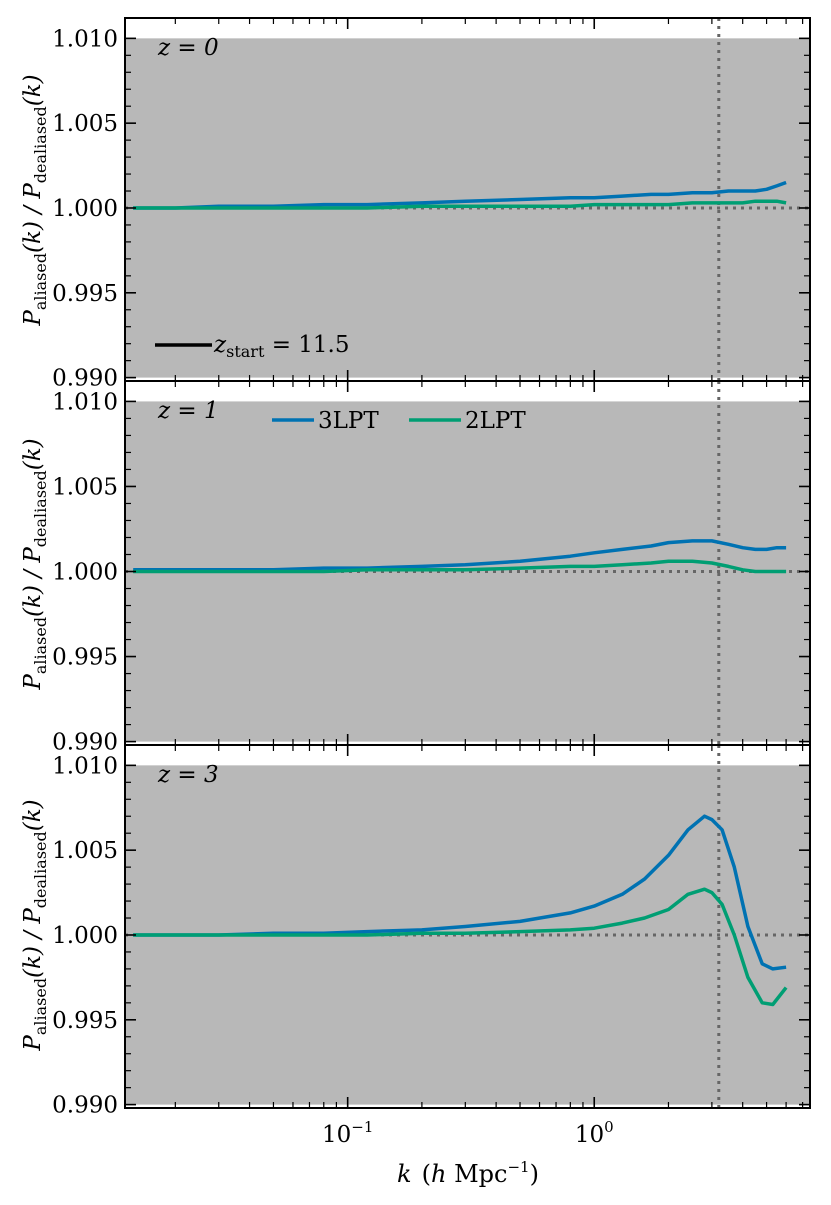 The height and width of the screenshot is (1205, 831). I want to click on legend-2lpt-label: 2LPT, so click(495, 421).